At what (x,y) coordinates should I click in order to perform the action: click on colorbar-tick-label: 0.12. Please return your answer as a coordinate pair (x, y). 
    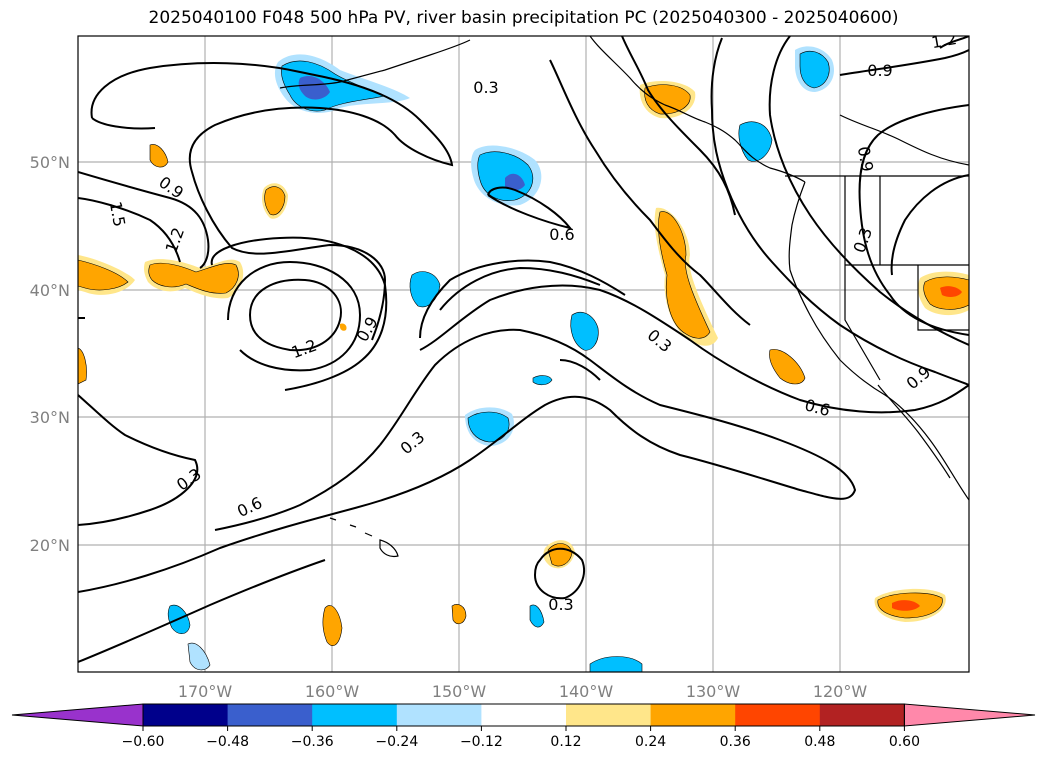
    Looking at the image, I should click on (565, 742).